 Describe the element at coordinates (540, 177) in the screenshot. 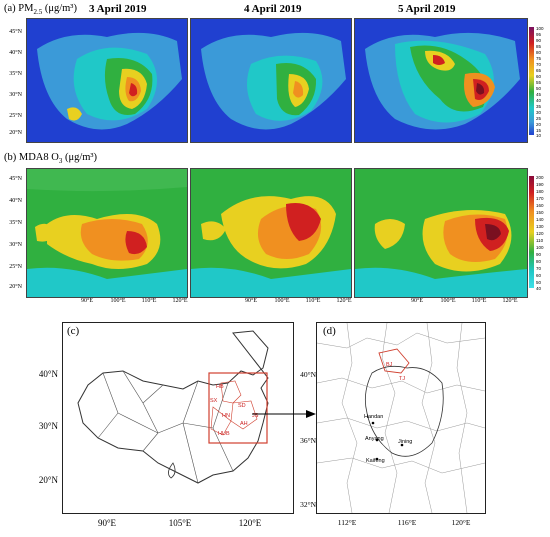

I see `cb-tick: 200` at that location.